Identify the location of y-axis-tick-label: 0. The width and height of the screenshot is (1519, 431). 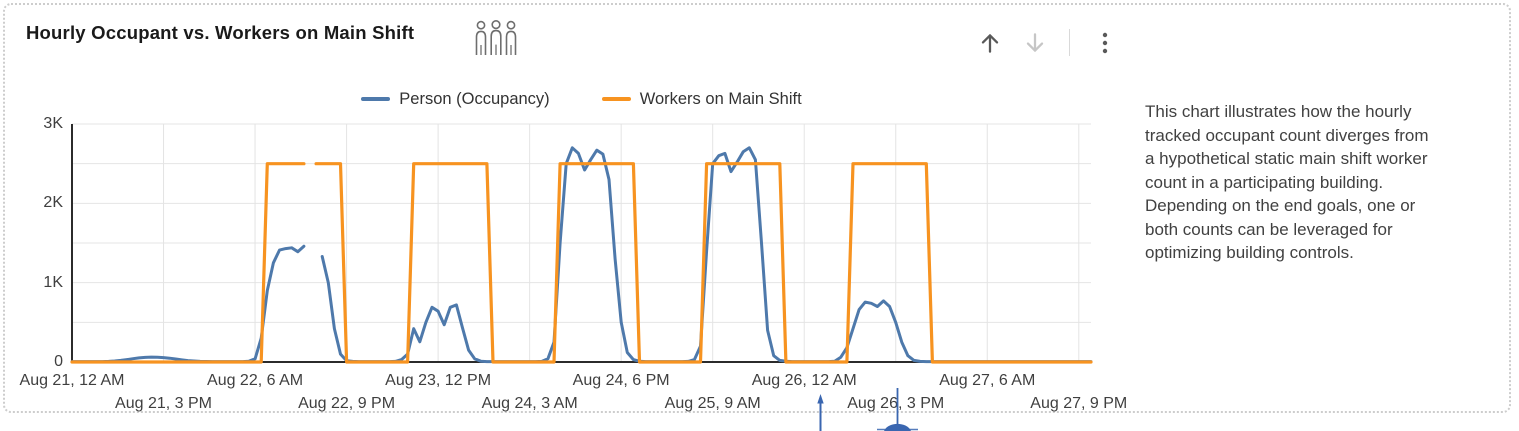
(58, 361).